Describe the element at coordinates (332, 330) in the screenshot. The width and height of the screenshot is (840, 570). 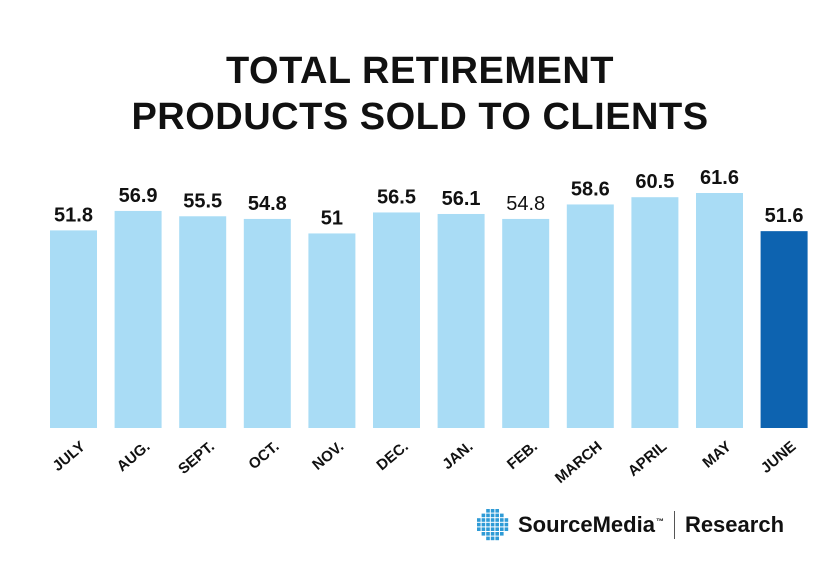
I see `bar-nov` at that location.